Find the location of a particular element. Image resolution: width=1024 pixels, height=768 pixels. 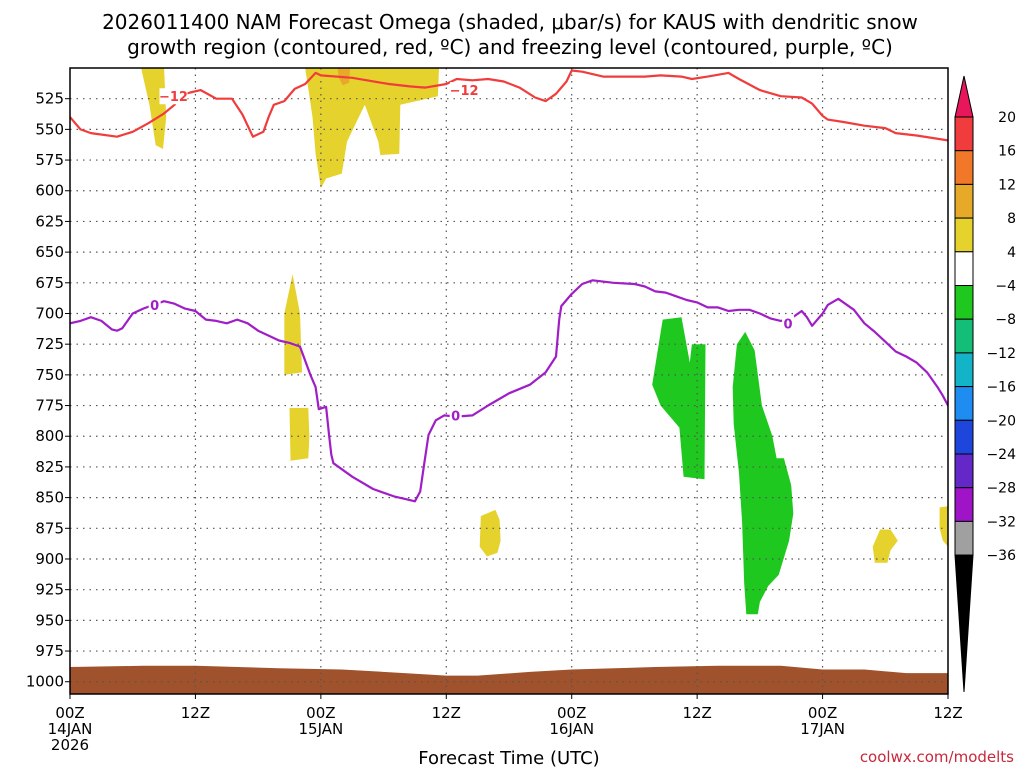

x-tick-label-48-2: 16JAN is located at coordinates (571, 729).